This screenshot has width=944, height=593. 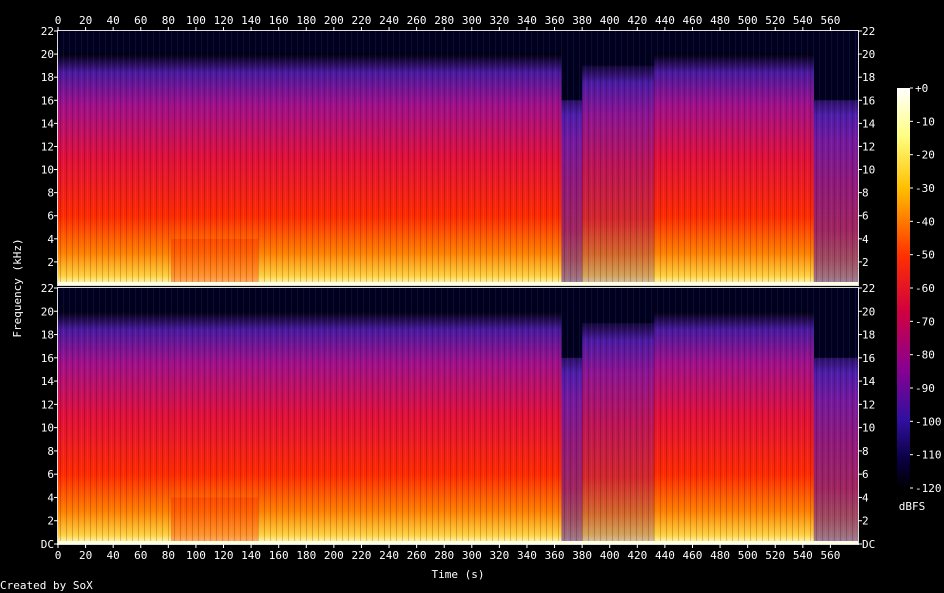 I want to click on x-tick-label: 40, so click(x=113, y=555).